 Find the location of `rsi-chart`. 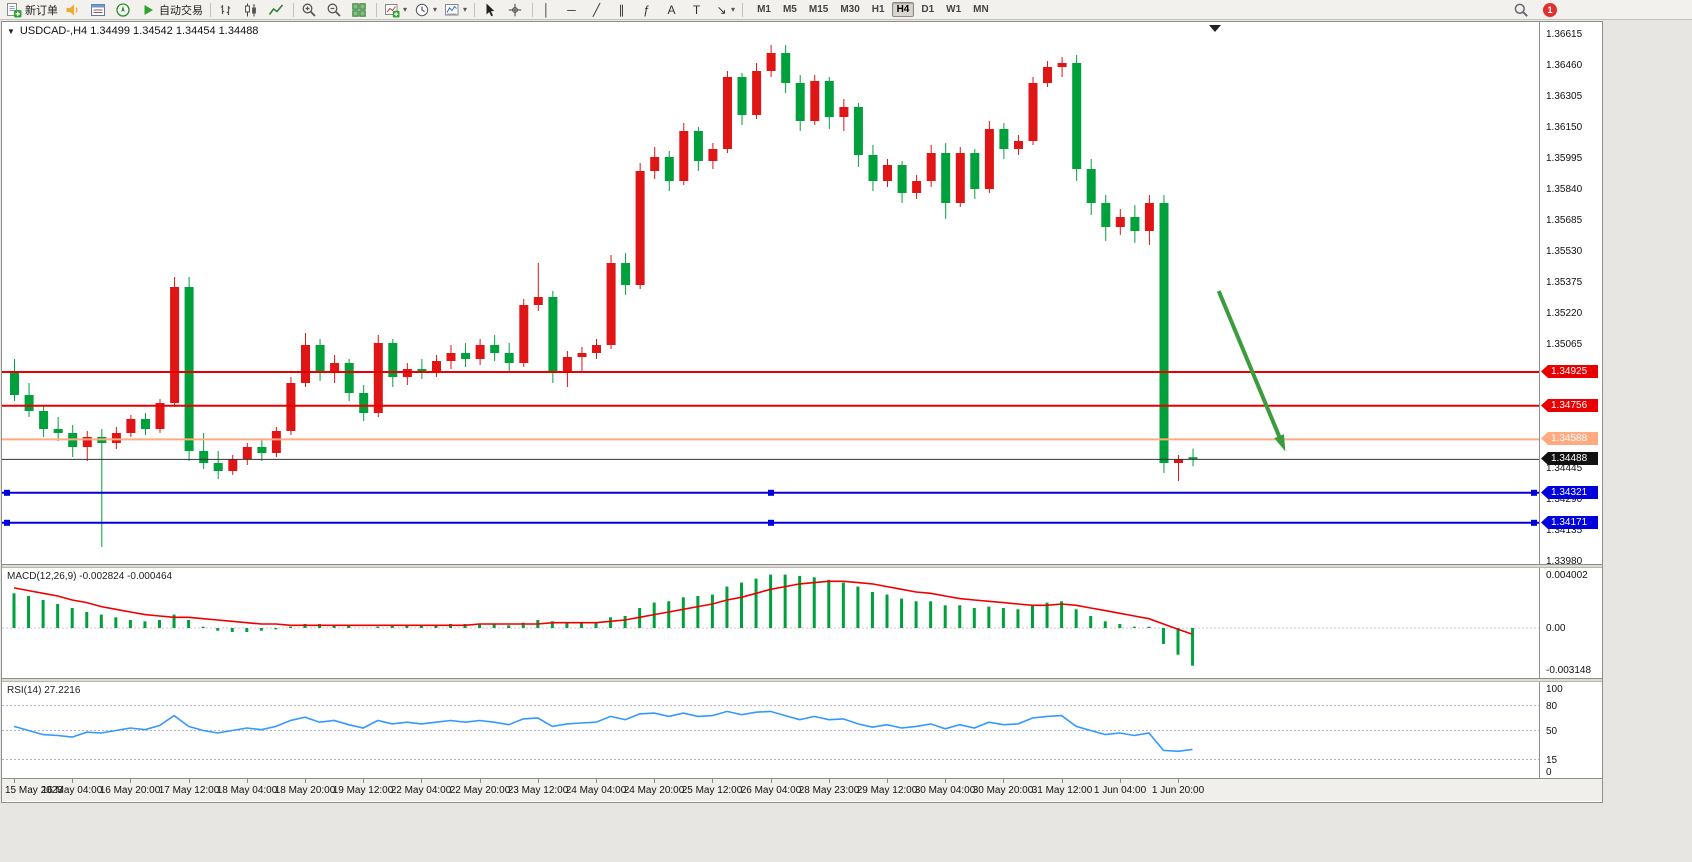

rsi-chart is located at coordinates (770, 732).